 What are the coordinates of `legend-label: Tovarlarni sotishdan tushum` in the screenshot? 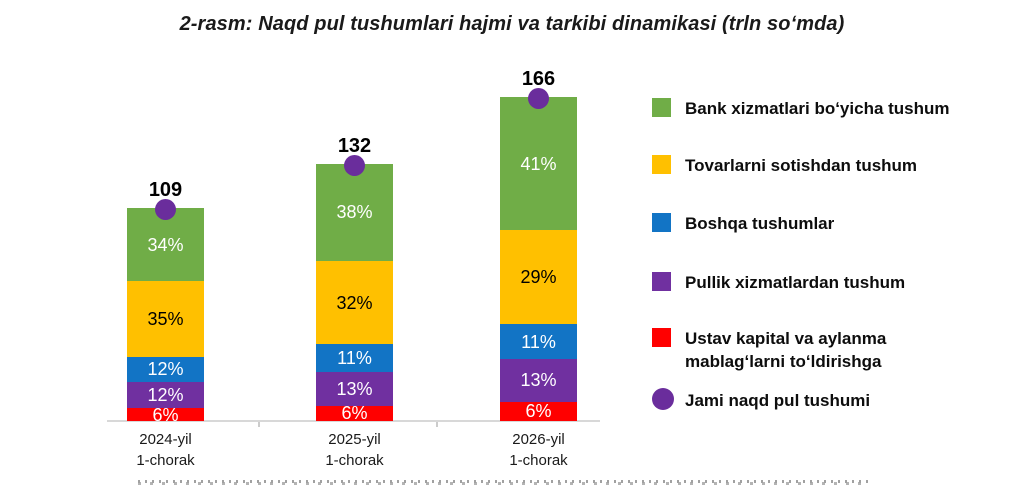 It's located at (801, 165).